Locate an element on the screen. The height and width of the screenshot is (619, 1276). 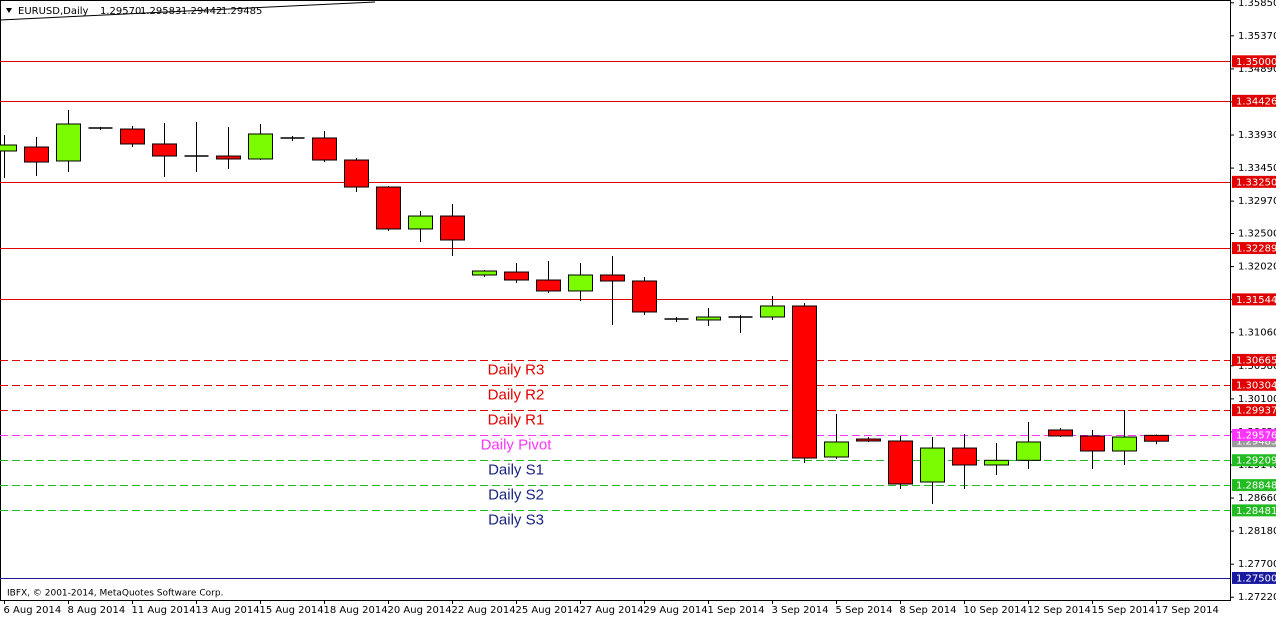
x-tick-label: 8 Sep 2014 is located at coordinates (928, 610).